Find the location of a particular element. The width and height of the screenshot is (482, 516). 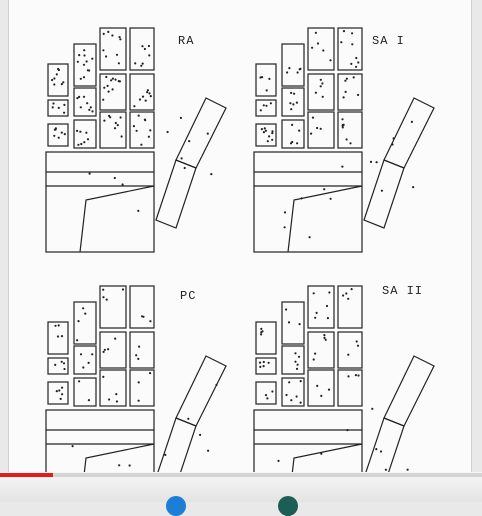

control-button-blue is located at coordinates (176, 506).